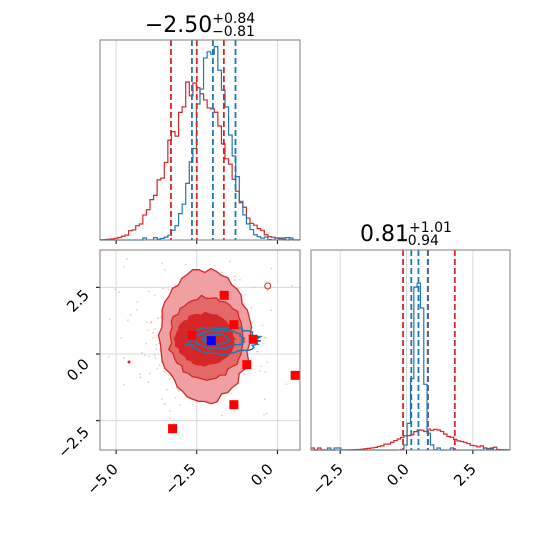 Image resolution: width=550 pixels, height=550 pixels. What do you see at coordinates (223, 341) in the screenshot?
I see `contour-series-b` at bounding box center [223, 341].